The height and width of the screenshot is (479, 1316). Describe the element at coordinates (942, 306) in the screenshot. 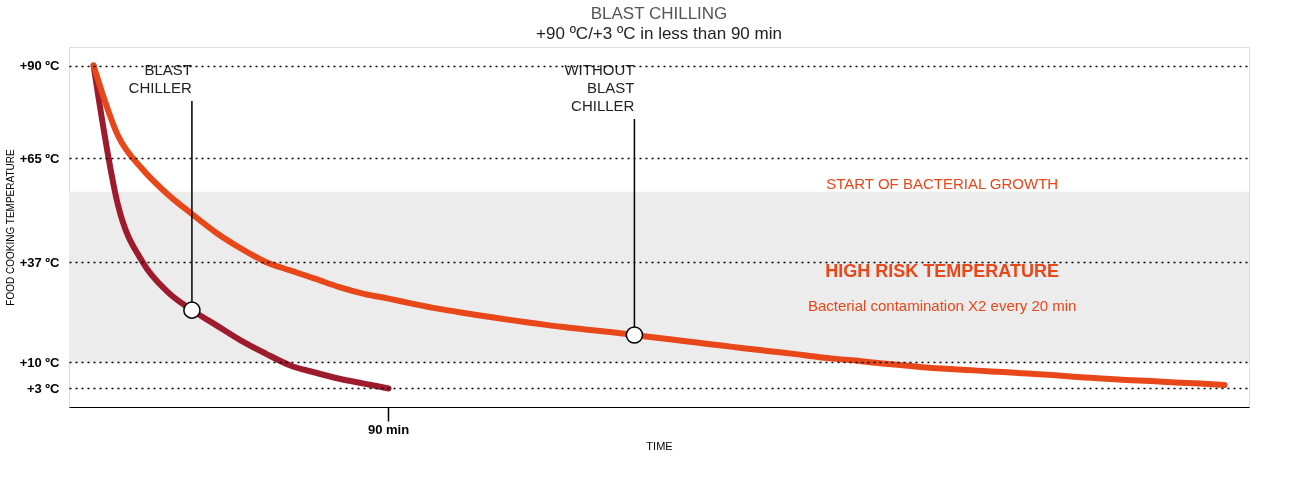

I see `annotation: Bacterial contamination X2 every 20 min` at that location.